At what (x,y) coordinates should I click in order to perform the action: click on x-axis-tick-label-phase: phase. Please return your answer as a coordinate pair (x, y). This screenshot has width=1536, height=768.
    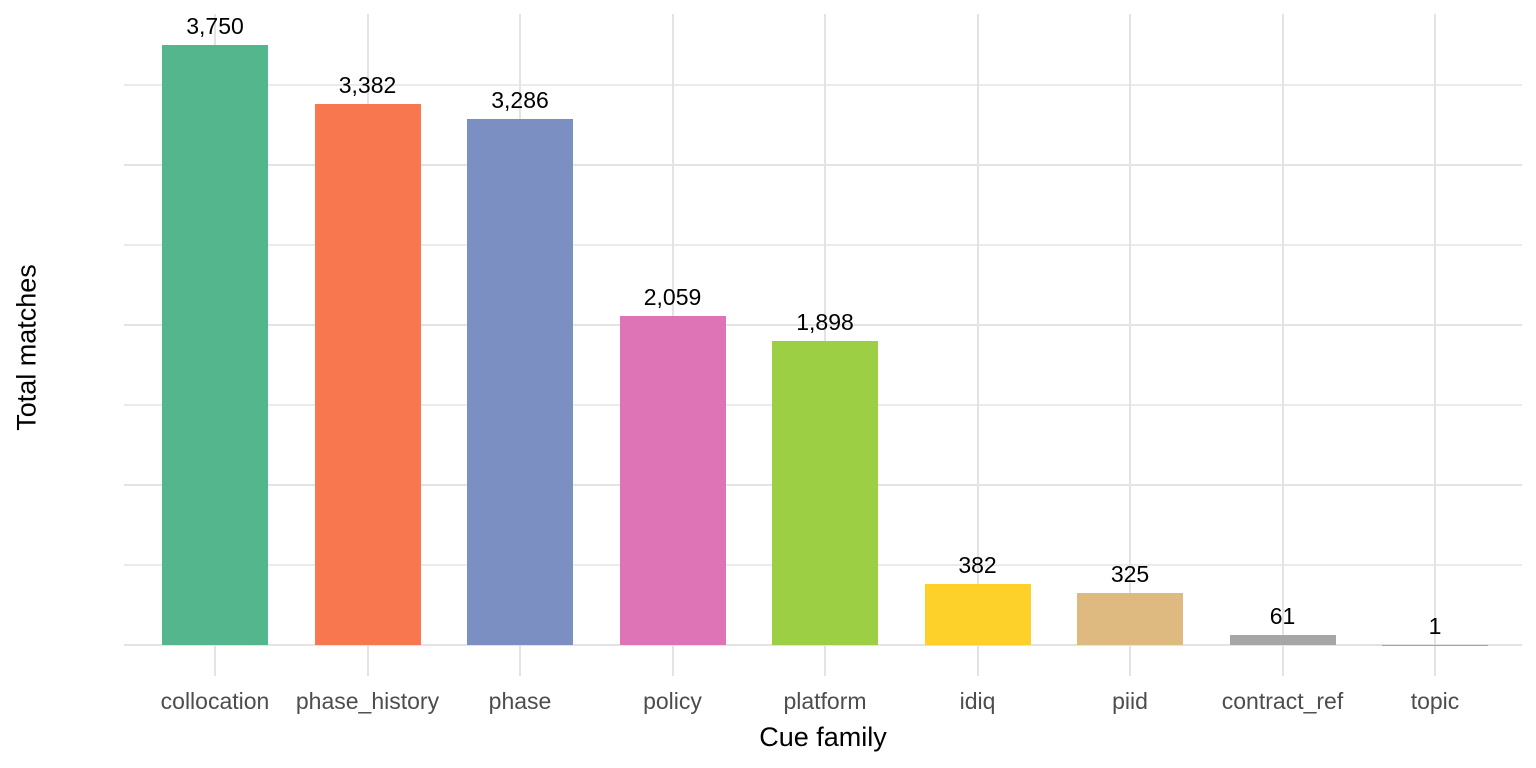
    Looking at the image, I should click on (520, 701).